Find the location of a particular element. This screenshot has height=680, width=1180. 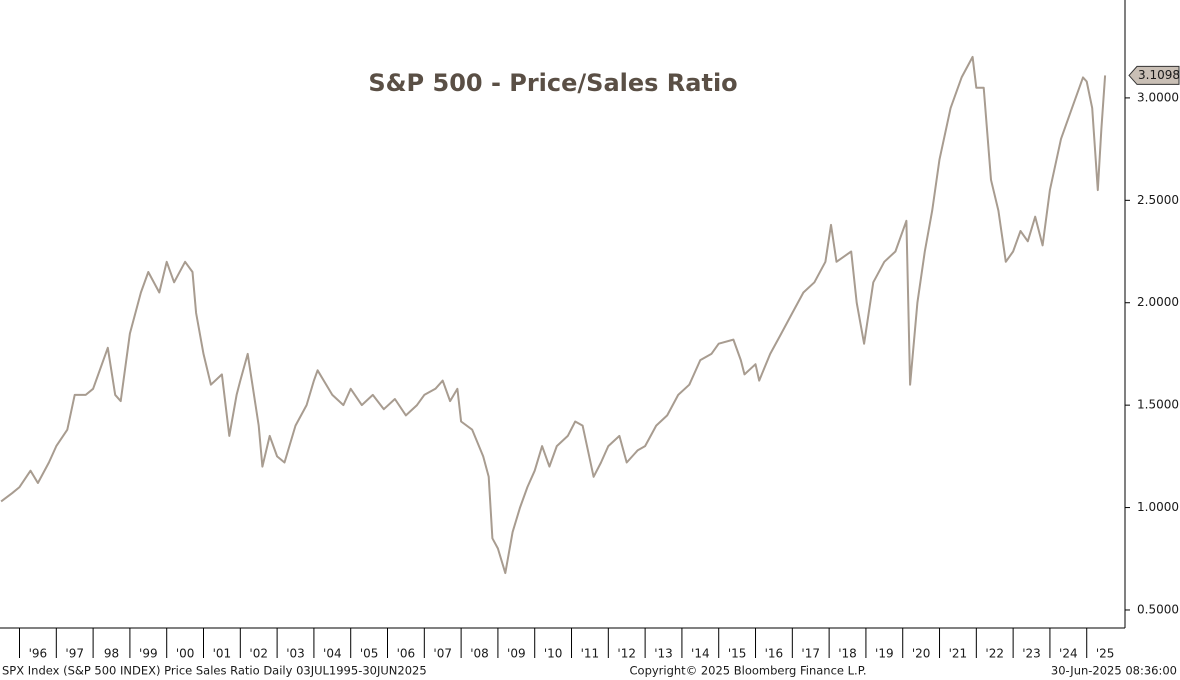

y-tick-label: 3.0000 is located at coordinates (1158, 97).